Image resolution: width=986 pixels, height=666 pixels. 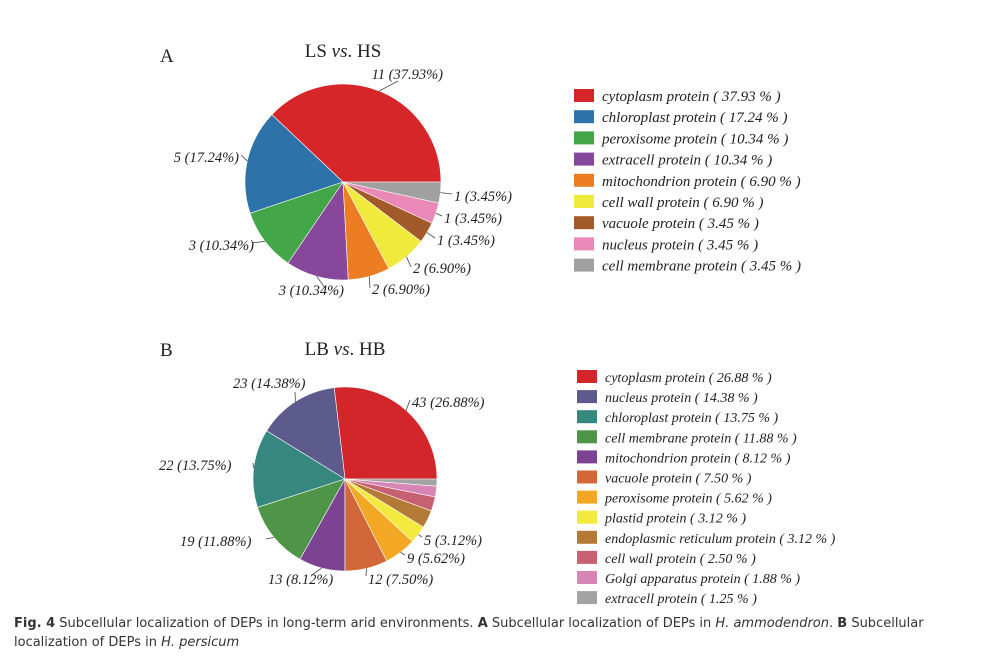 I want to click on slice-label: 9 (5.62%), so click(x=436, y=559).